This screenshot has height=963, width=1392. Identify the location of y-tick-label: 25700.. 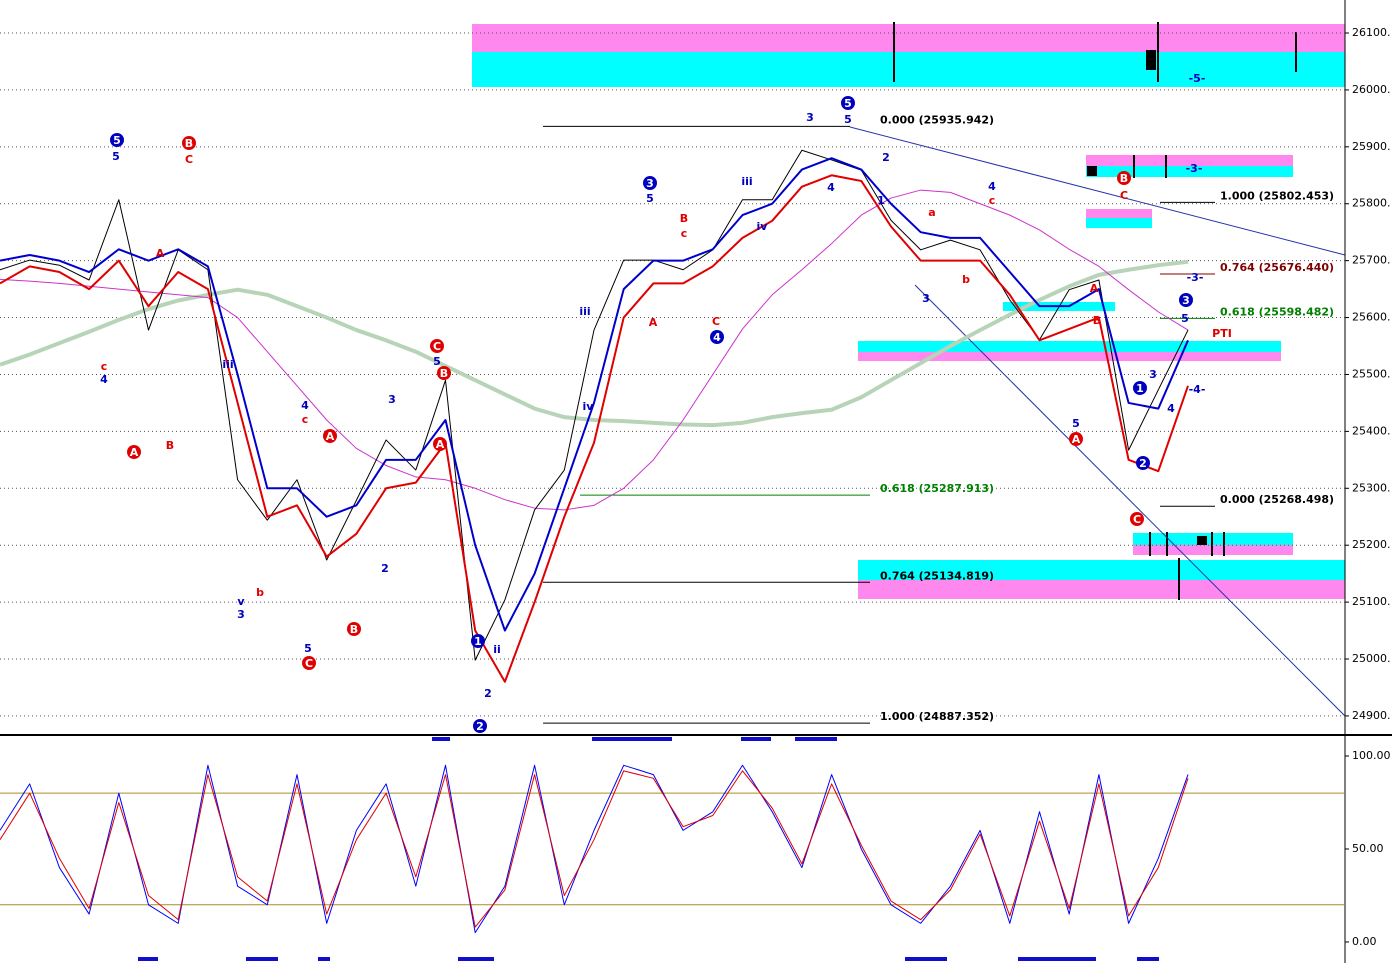
(1371, 260).